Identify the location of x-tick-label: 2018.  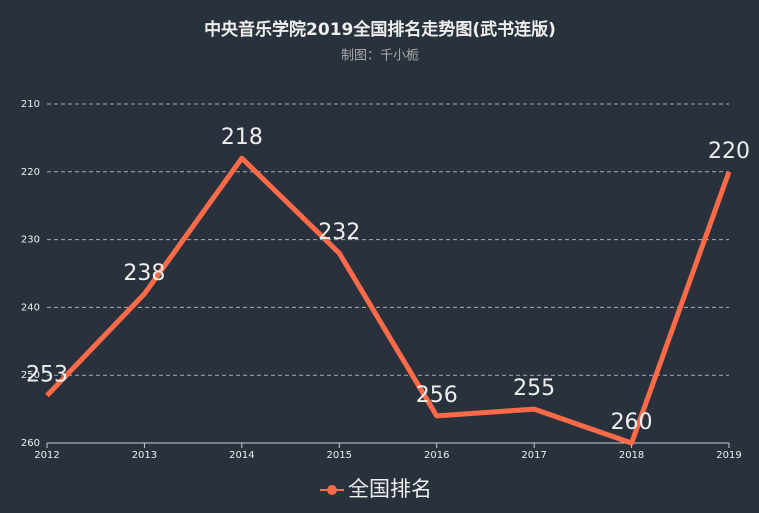
(631, 455).